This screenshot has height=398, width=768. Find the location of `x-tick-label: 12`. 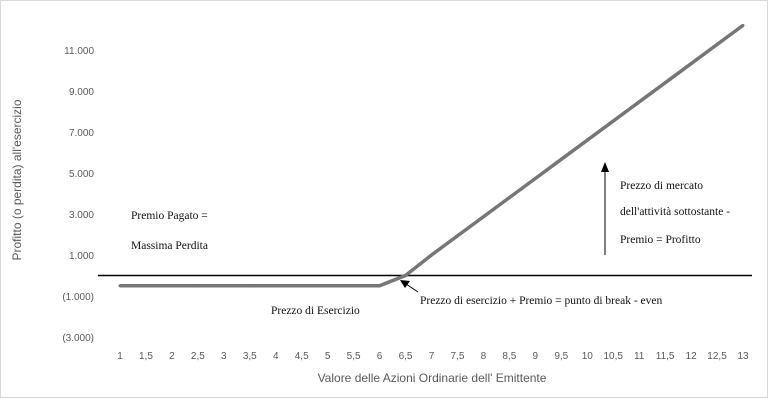

x-tick-label: 12 is located at coordinates (692, 356).